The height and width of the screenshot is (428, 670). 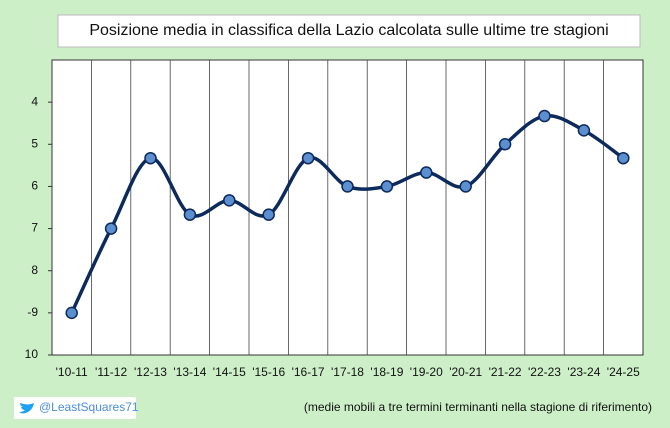 I want to click on x-tick-label: '17-18, so click(x=347, y=372).